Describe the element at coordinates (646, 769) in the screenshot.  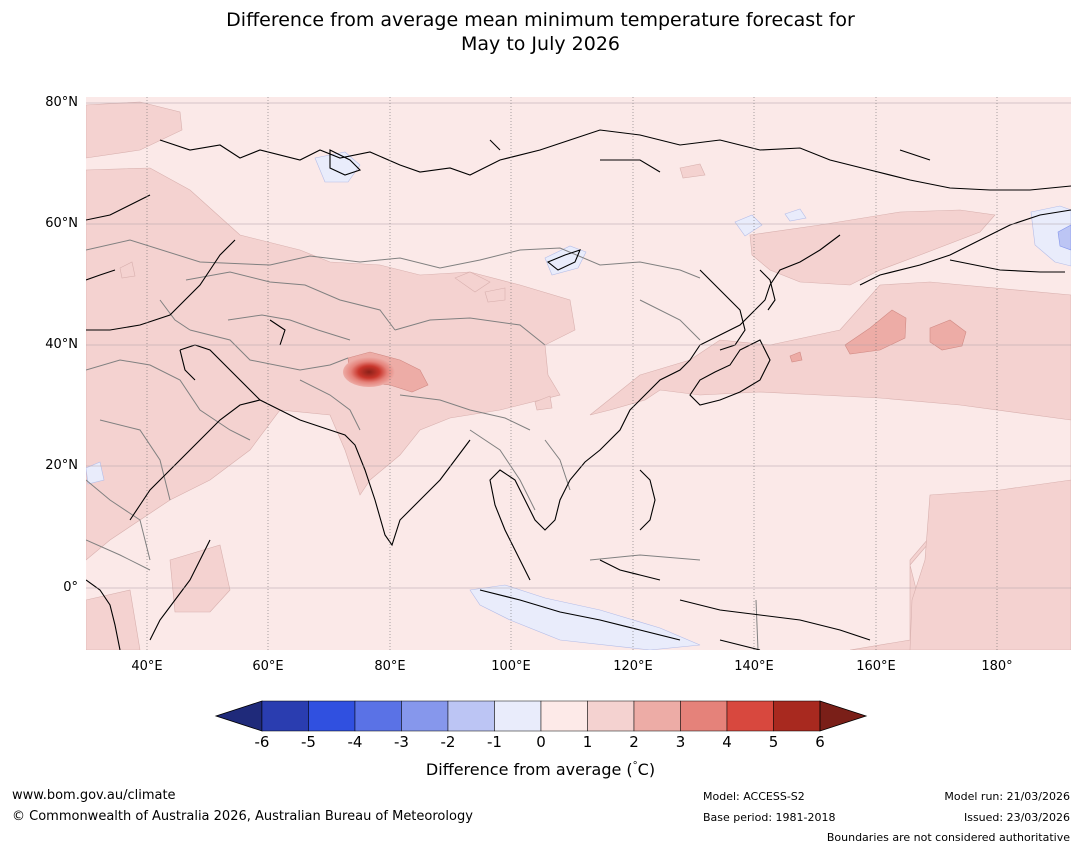
I see `colorbar-label-suffix: C)` at that location.